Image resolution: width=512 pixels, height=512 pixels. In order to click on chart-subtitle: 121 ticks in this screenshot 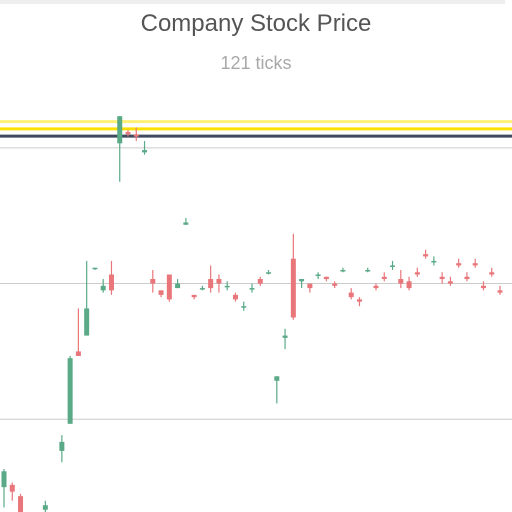, I will do `click(256, 63)`.